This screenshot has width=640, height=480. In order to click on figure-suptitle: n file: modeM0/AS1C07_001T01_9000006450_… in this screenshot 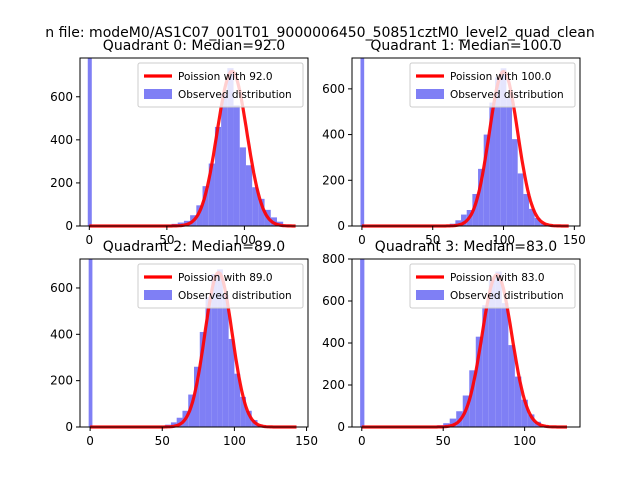, I will do `click(319, 33)`.